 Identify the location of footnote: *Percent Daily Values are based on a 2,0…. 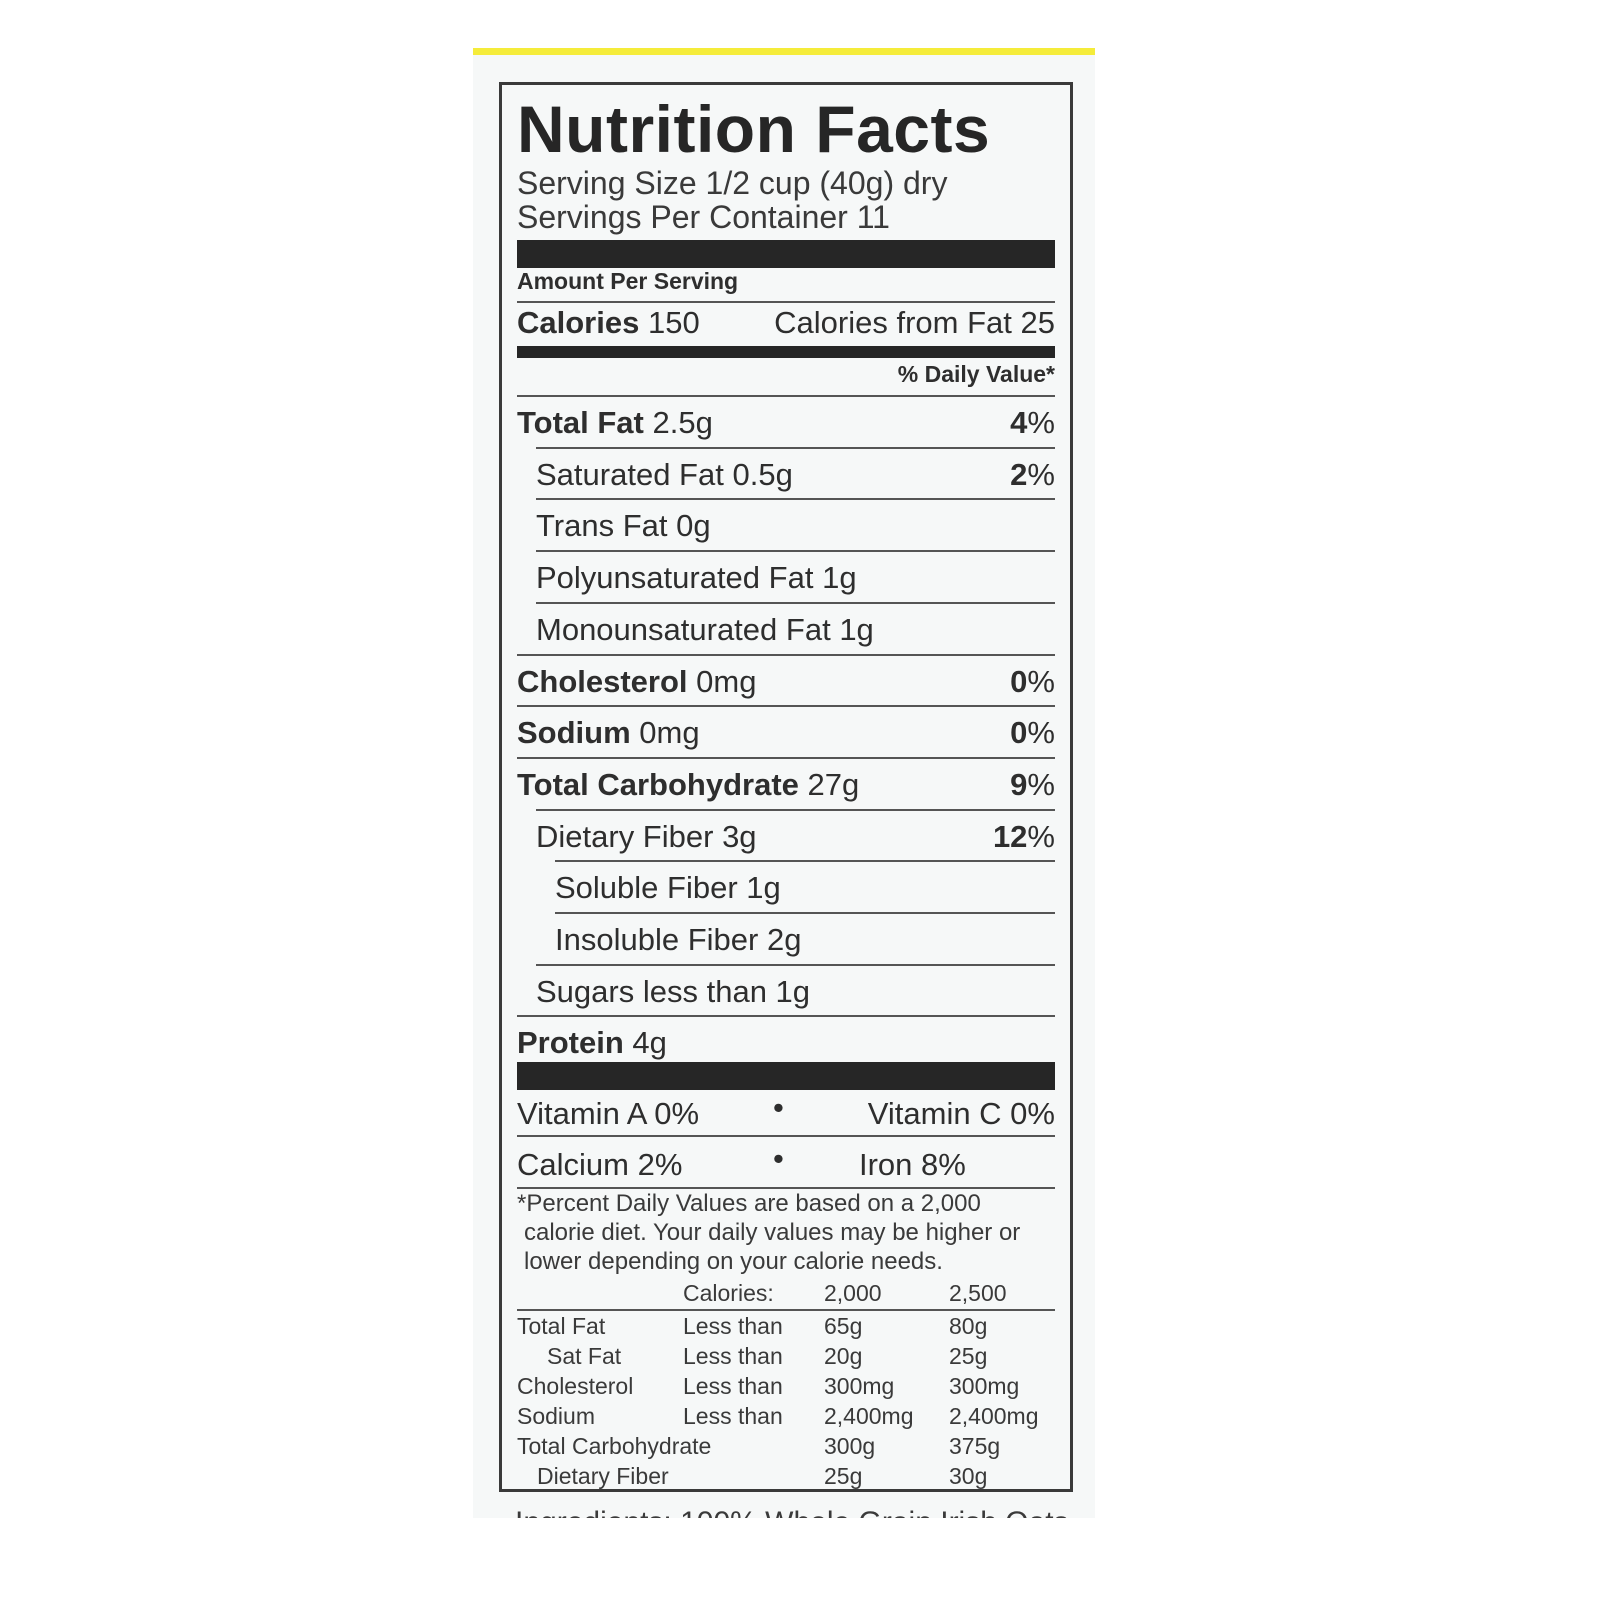
(786, 1232).